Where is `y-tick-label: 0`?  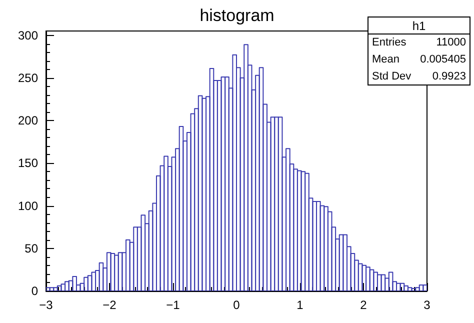
y-tick-label: 0 is located at coordinates (34, 291).